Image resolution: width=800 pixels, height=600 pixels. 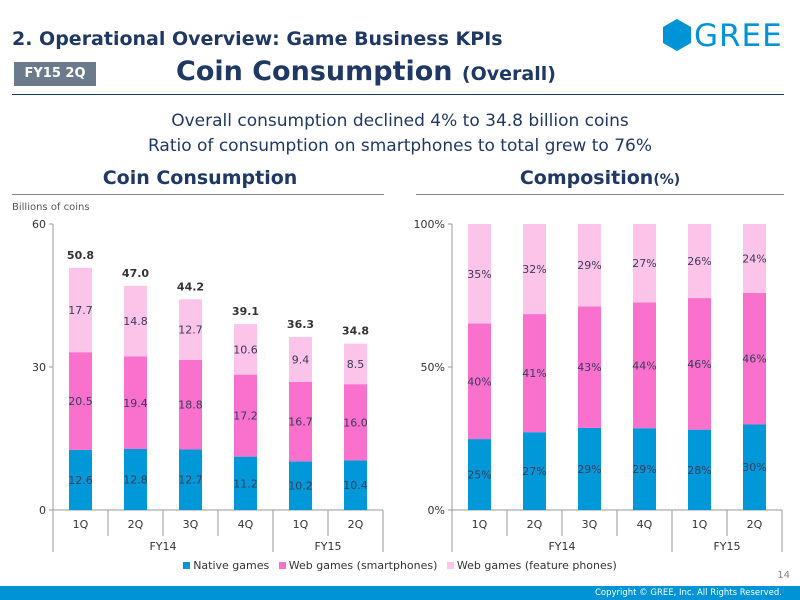 What do you see at coordinates (314, 71) in the screenshot?
I see `page-title-main: Coin Consumption` at bounding box center [314, 71].